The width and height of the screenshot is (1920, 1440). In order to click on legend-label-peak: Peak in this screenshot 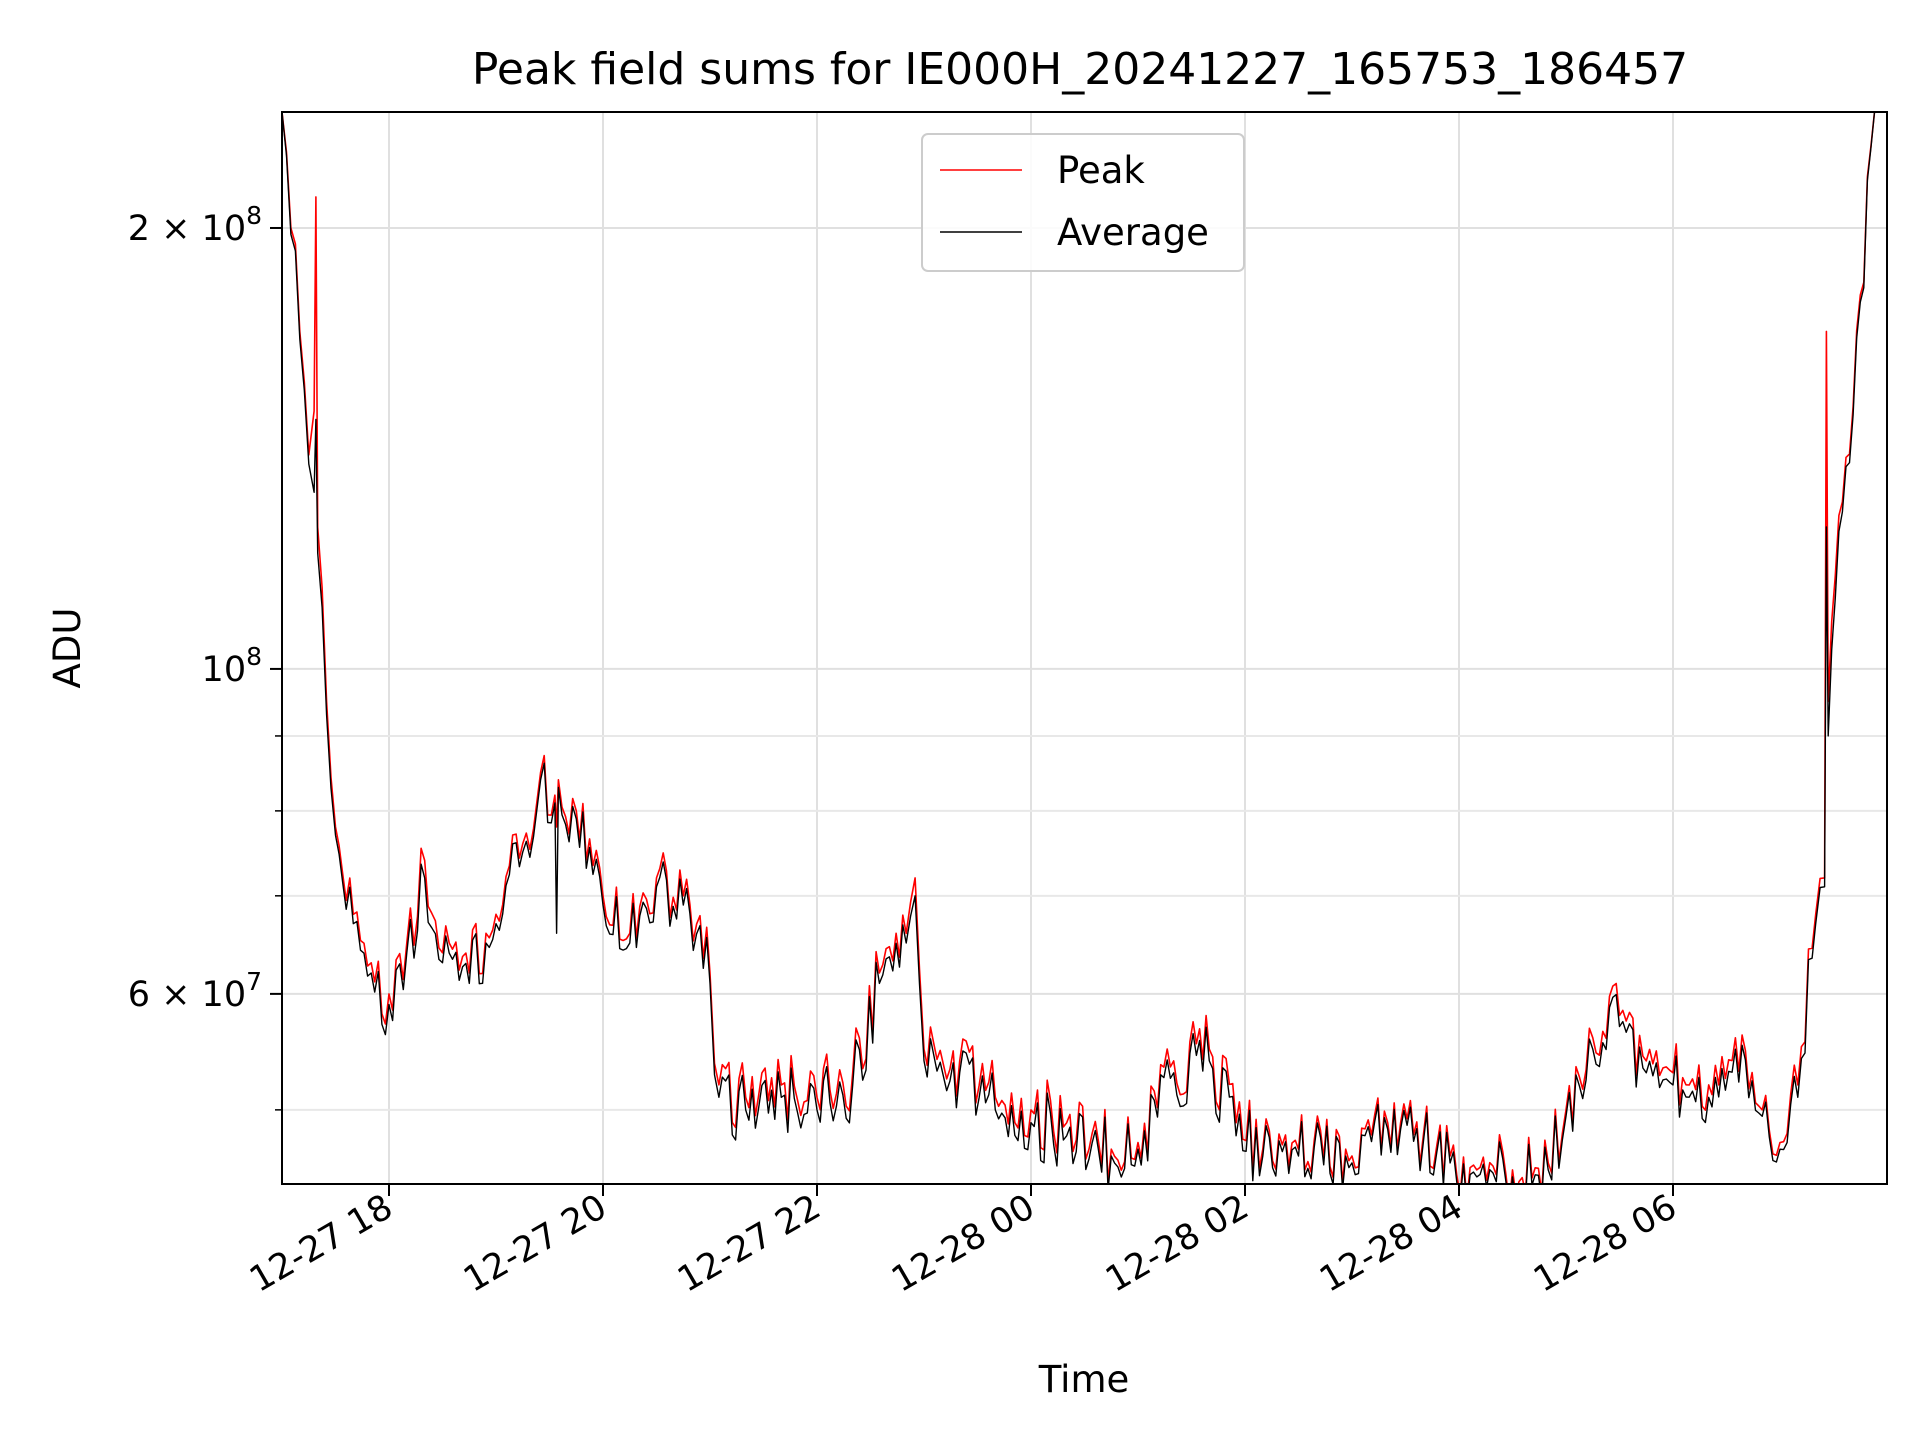, I will do `click(1101, 170)`.